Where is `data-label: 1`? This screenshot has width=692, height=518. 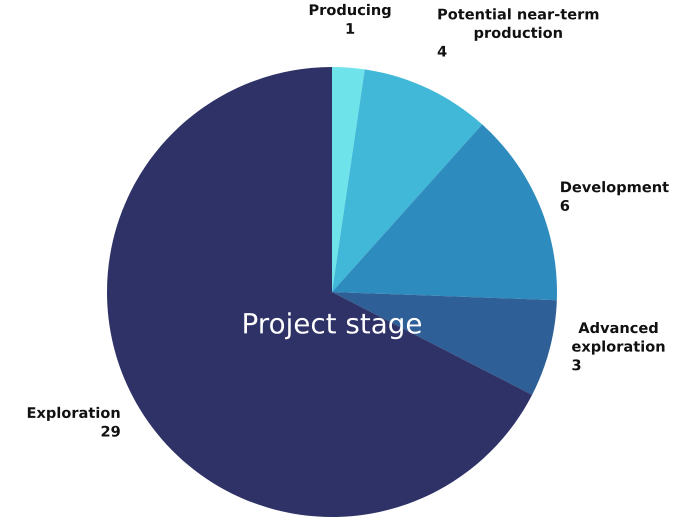 data-label: 1 is located at coordinates (350, 28).